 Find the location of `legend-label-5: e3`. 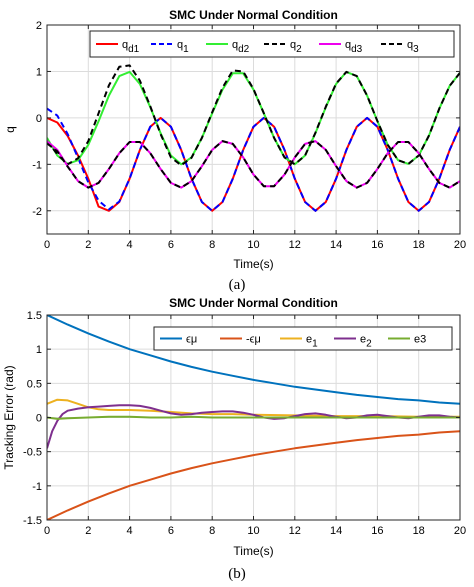

legend-label-5: e3 is located at coordinates (420, 340).